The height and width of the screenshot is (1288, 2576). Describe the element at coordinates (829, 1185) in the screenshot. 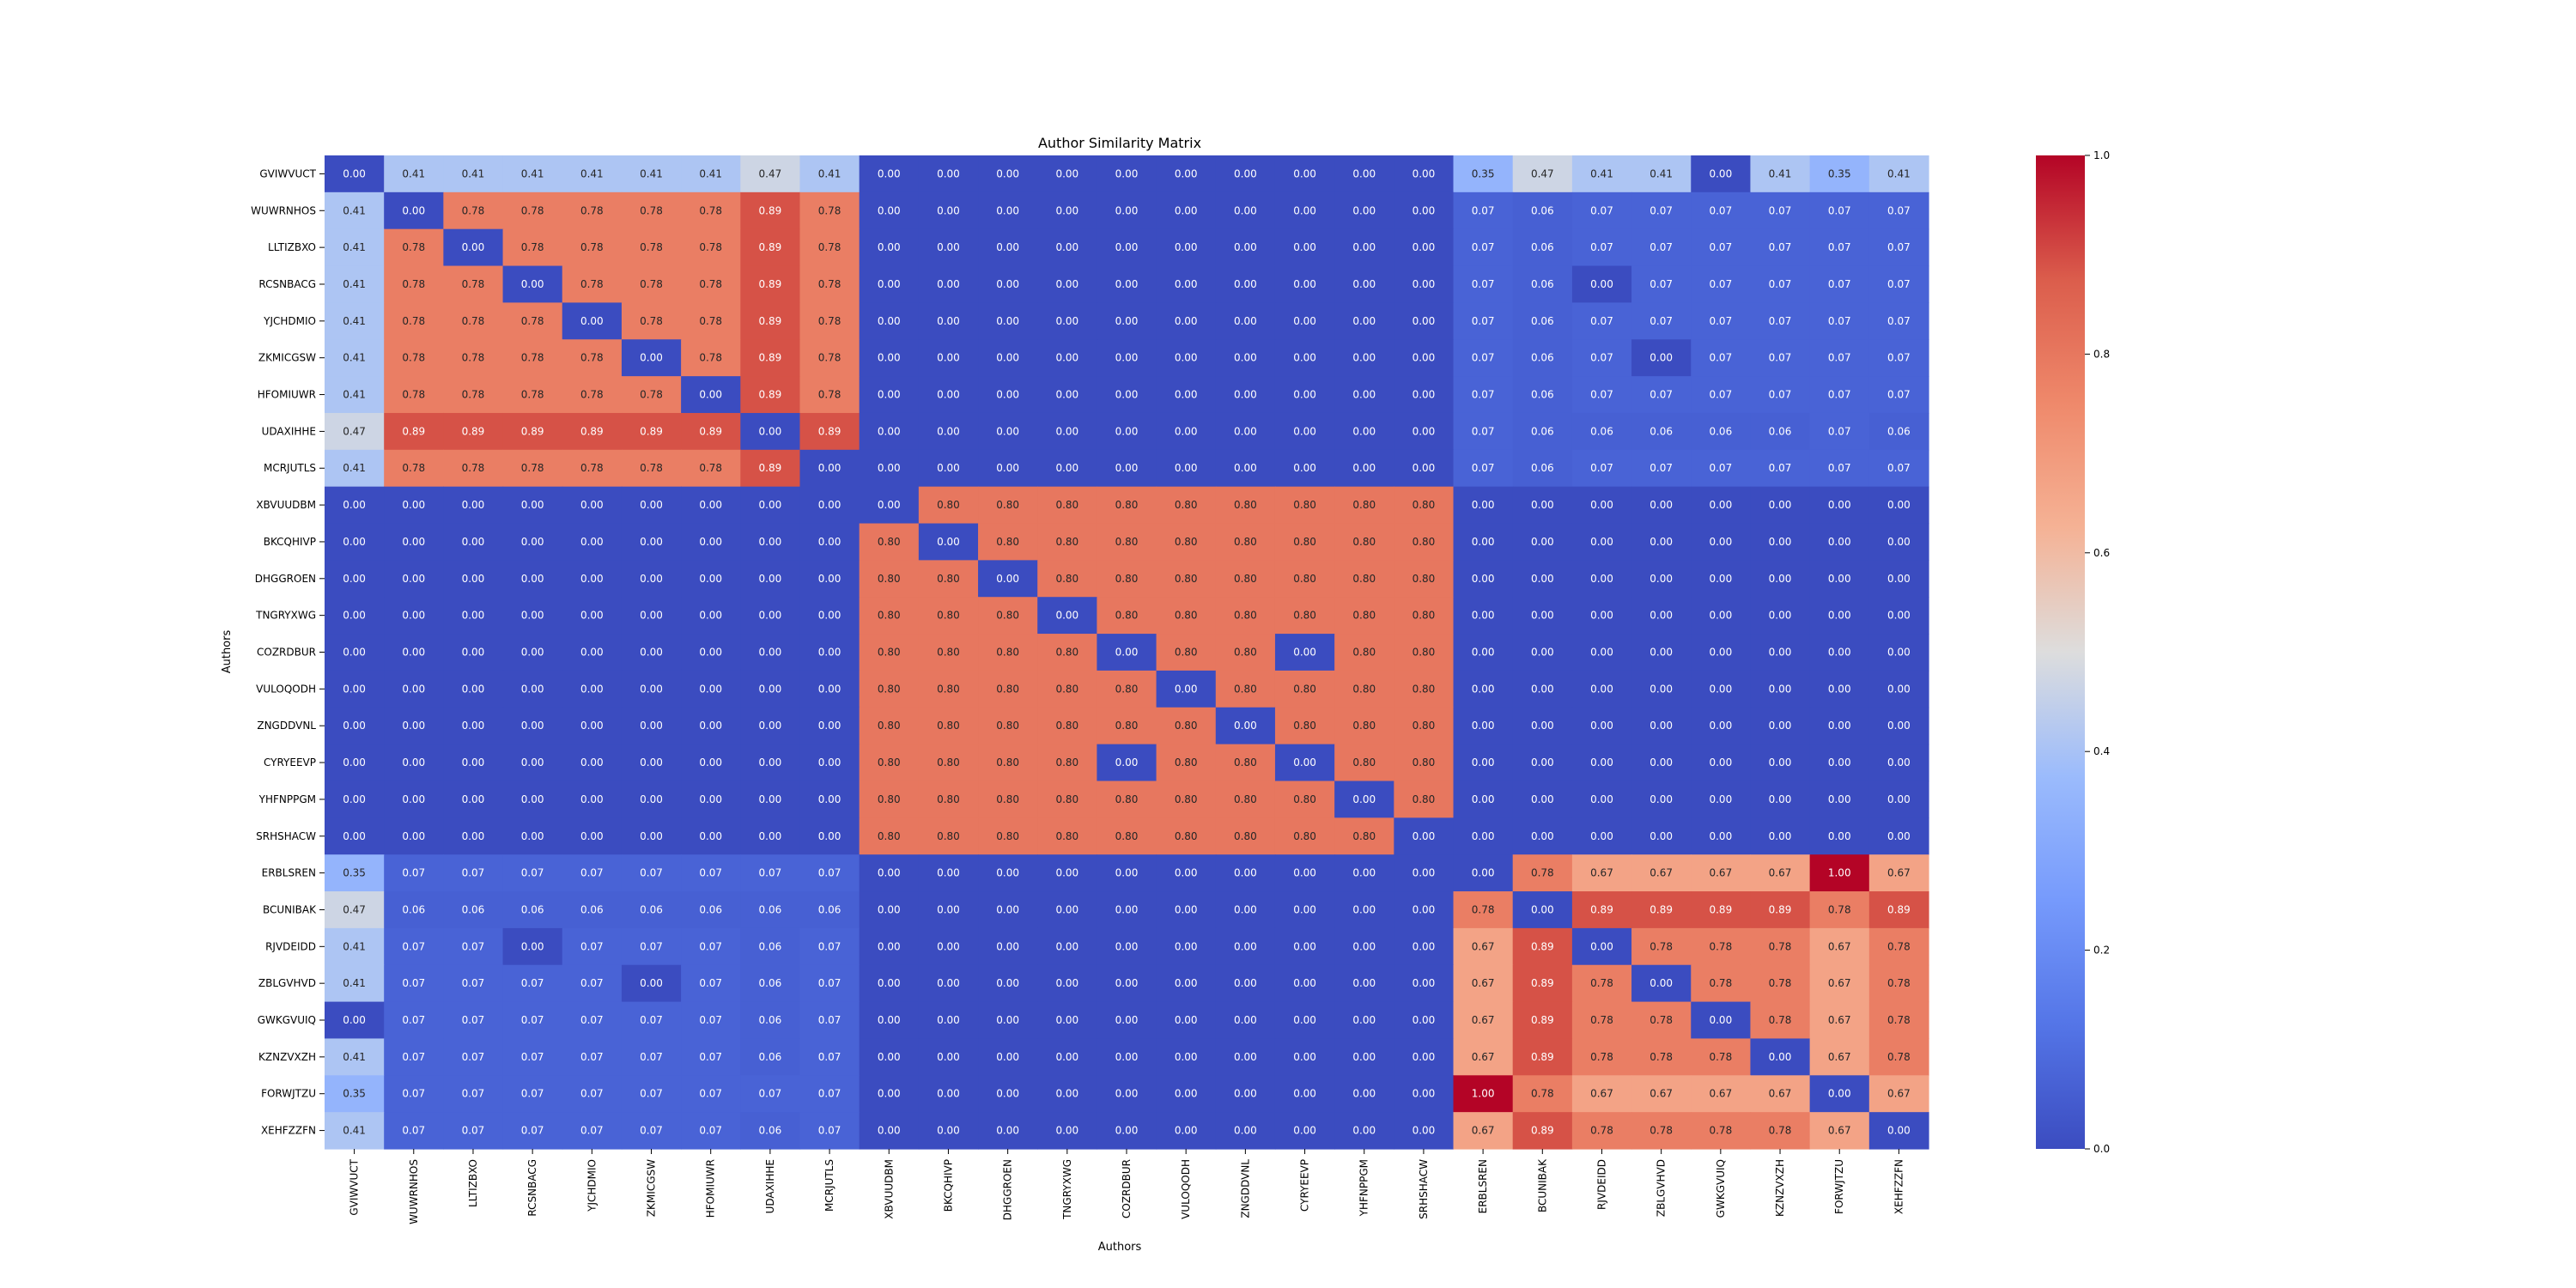

I see `x-tick-label: MCRJUTLS` at that location.